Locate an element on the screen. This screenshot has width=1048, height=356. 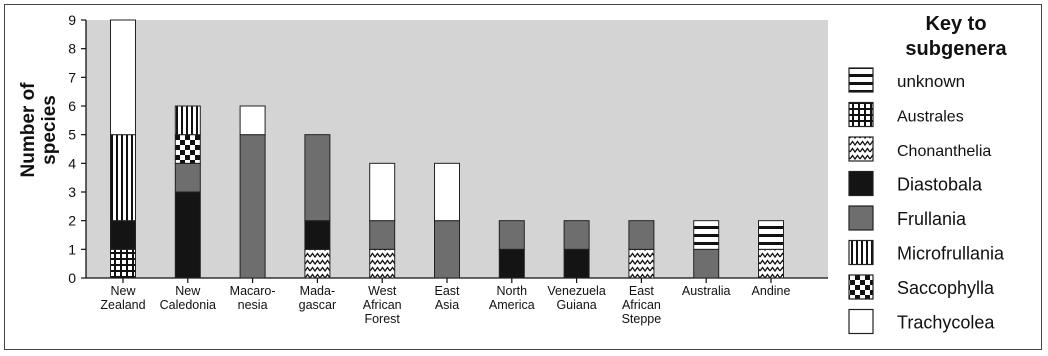
legend-title-line-1: Key to is located at coordinates (955, 24).